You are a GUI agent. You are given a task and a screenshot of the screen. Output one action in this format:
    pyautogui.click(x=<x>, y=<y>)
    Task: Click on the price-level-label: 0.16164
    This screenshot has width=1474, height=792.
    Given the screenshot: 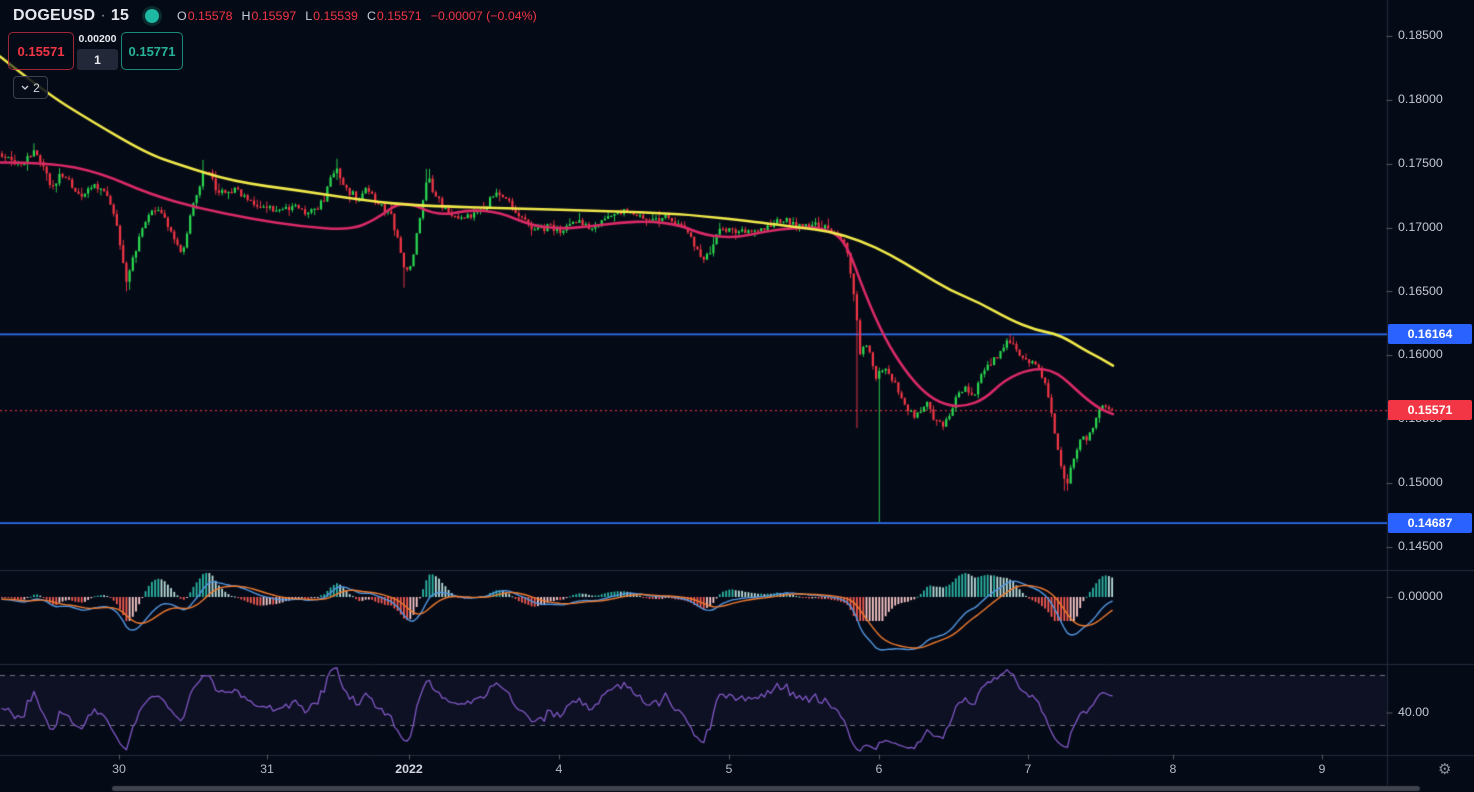 What is the action you would take?
    pyautogui.click(x=1430, y=334)
    